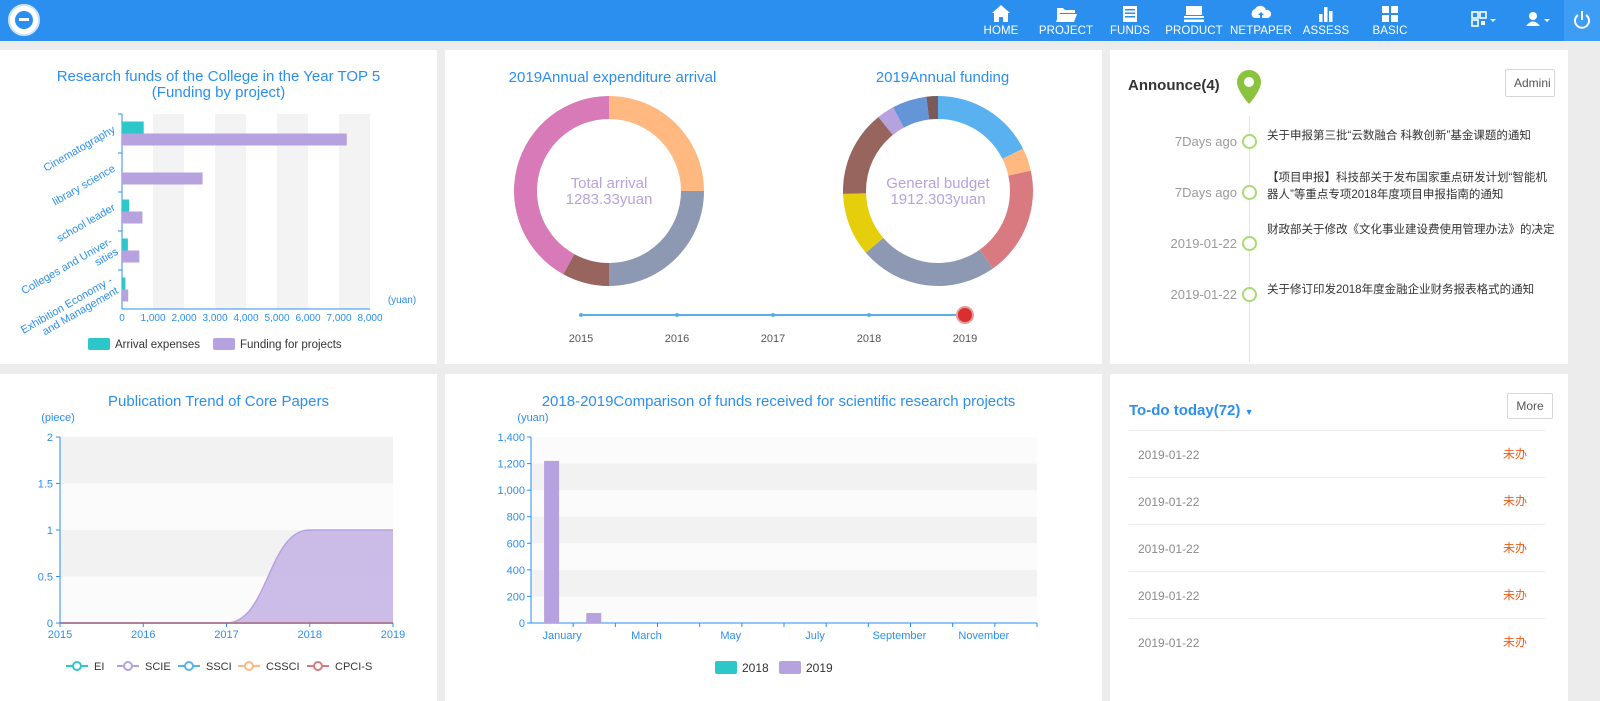  What do you see at coordinates (561, 185) in the screenshot?
I see `arrival-donut-slice` at bounding box center [561, 185].